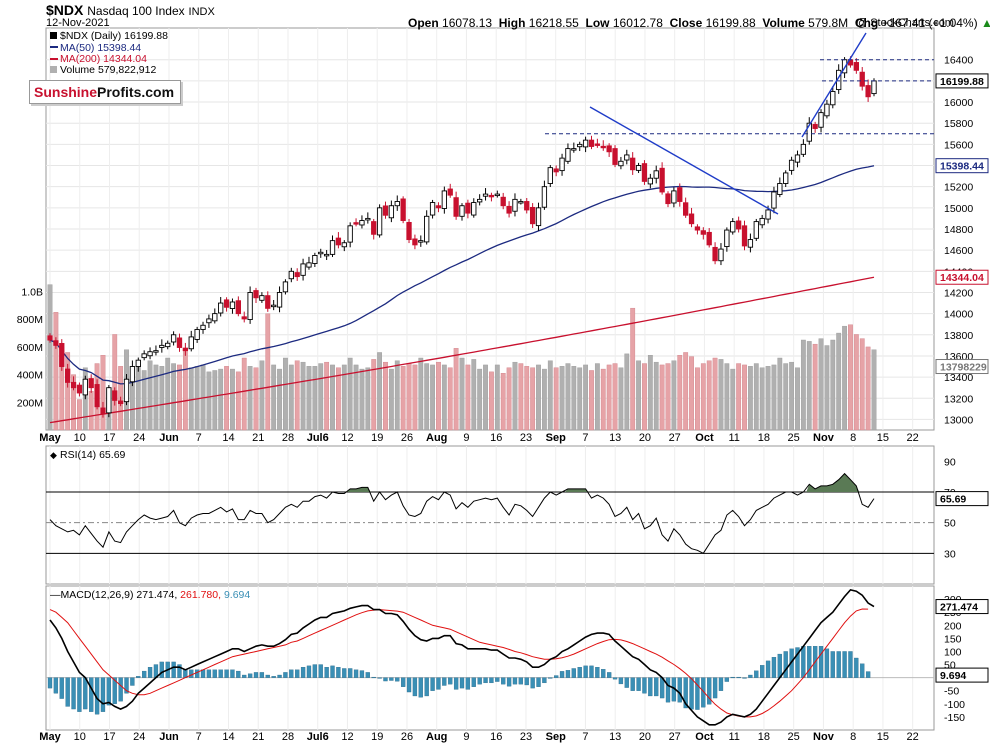  I want to click on rsi-legend-text: RSI(14) 65.69, so click(93, 455).